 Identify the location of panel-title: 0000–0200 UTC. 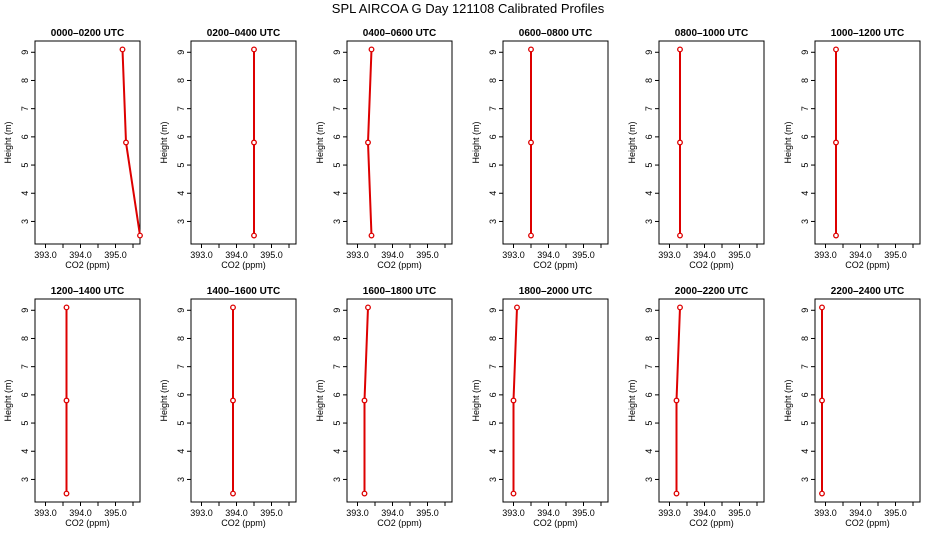
(87, 33).